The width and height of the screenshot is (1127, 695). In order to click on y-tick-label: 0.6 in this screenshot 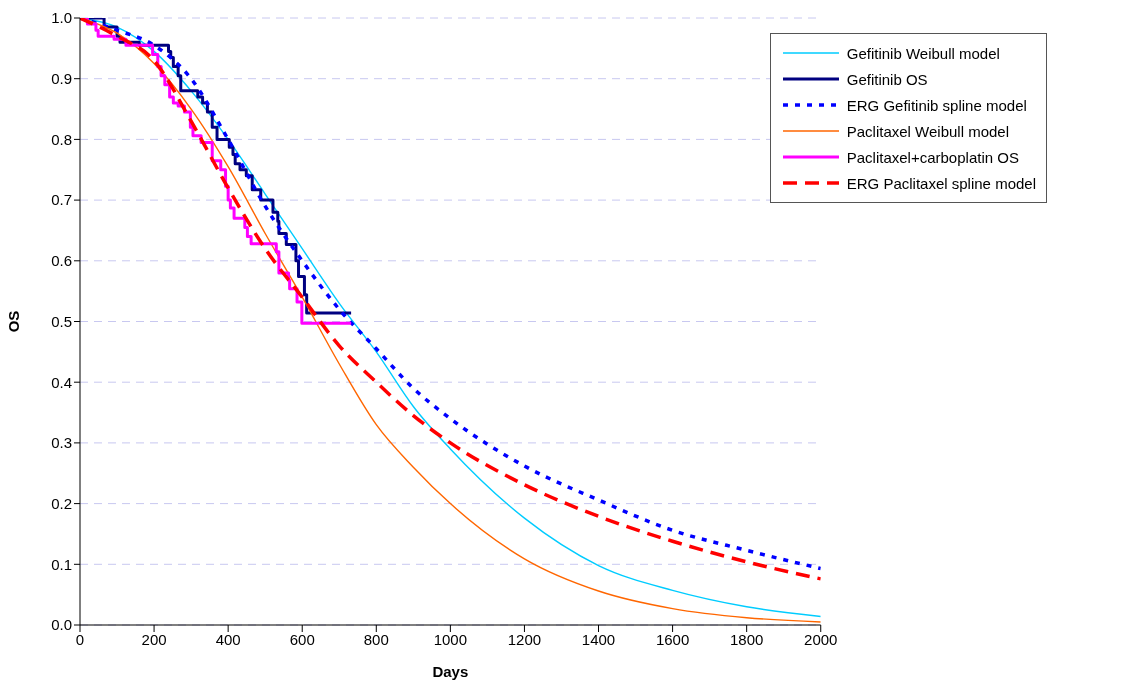, I will do `click(61, 261)`.